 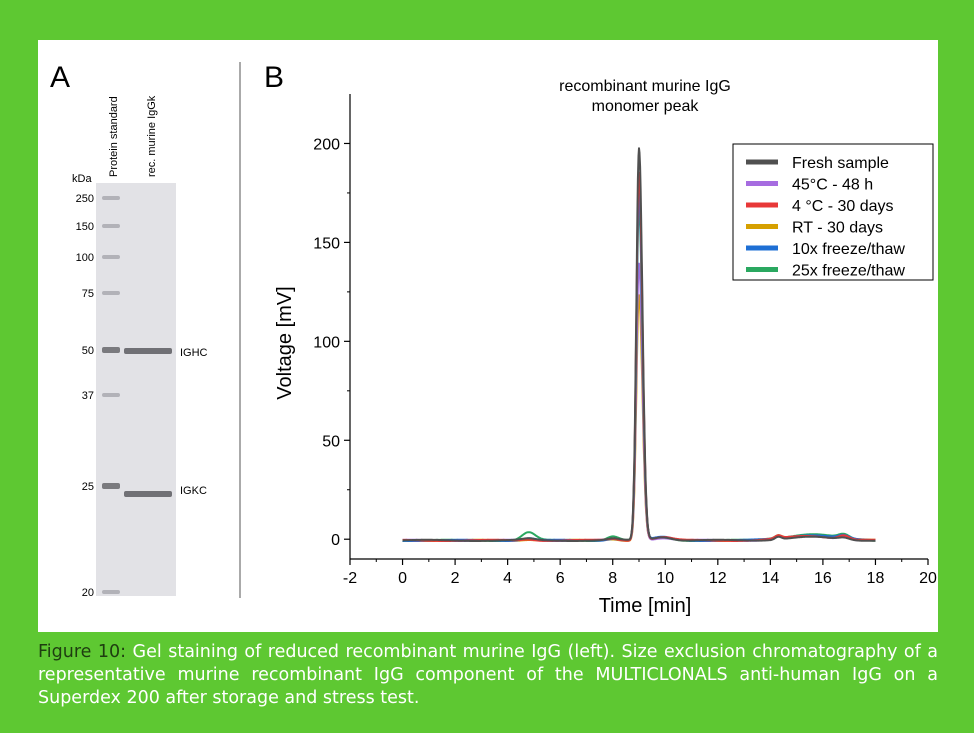 What do you see at coordinates (560, 578) in the screenshot?
I see `x-tick-label: 6` at bounding box center [560, 578].